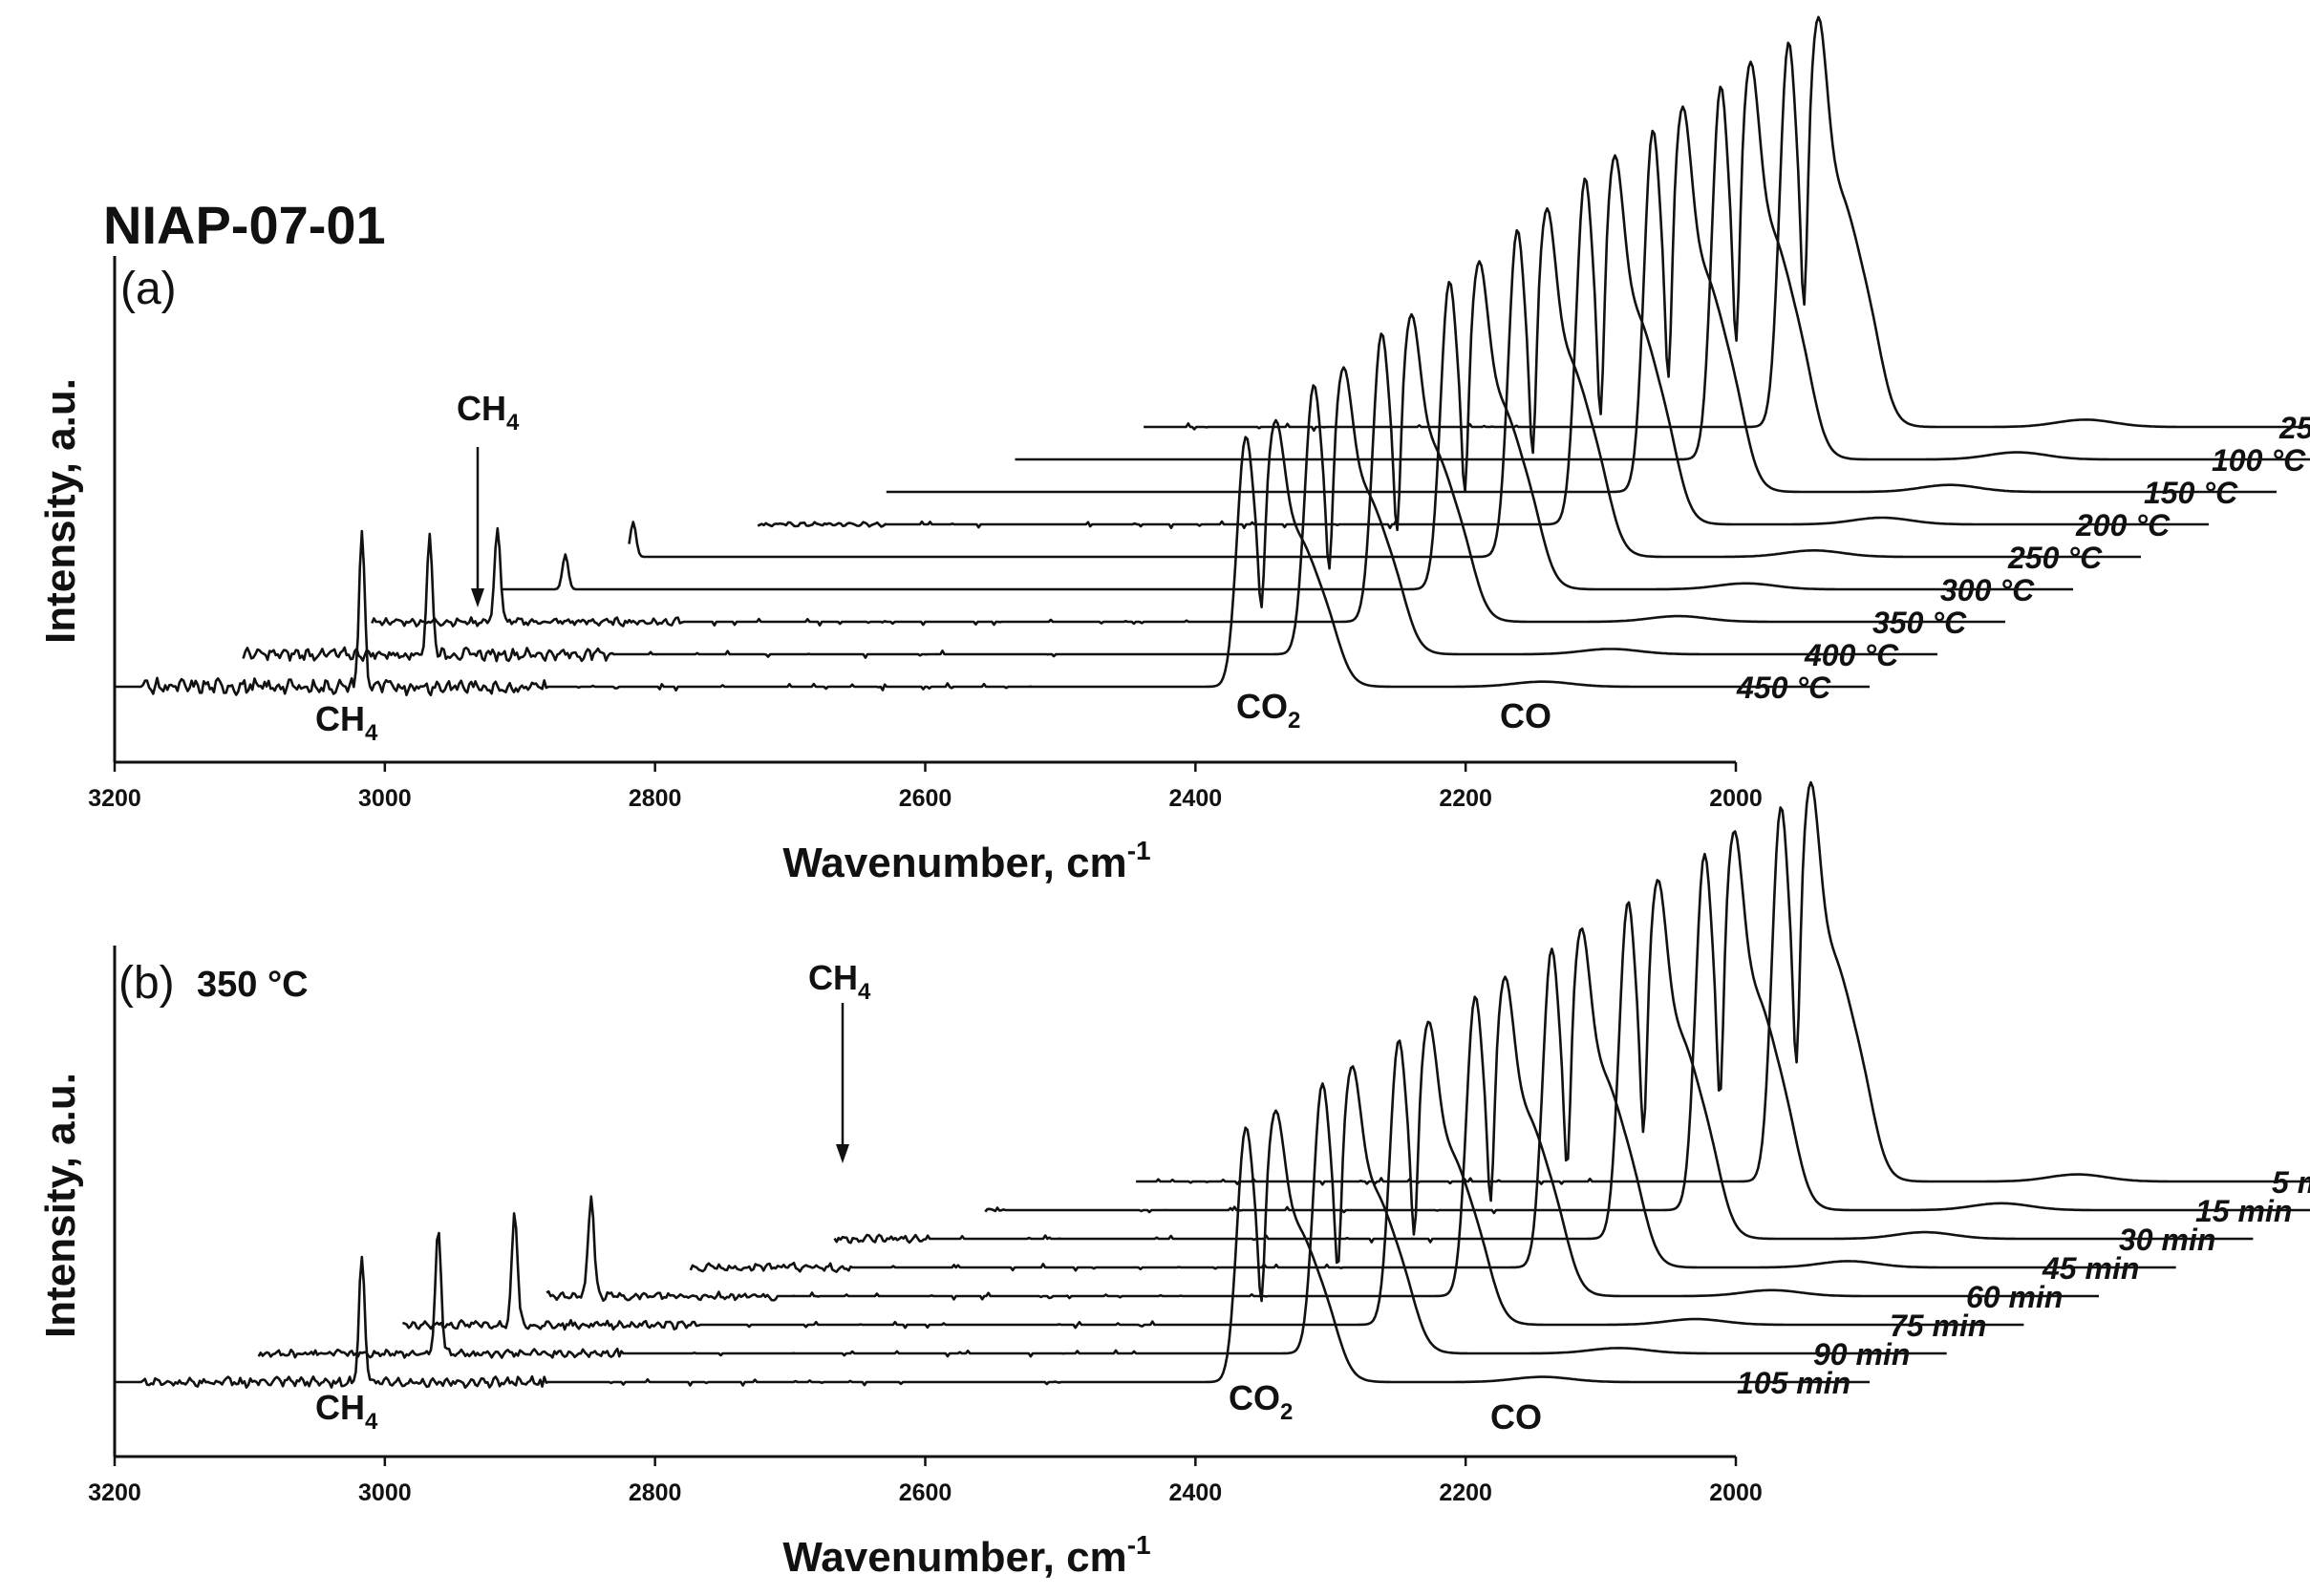  Describe the element at coordinates (2191, 493) in the screenshot. I see `panel-a-series-label-3: 150 °C` at that location.